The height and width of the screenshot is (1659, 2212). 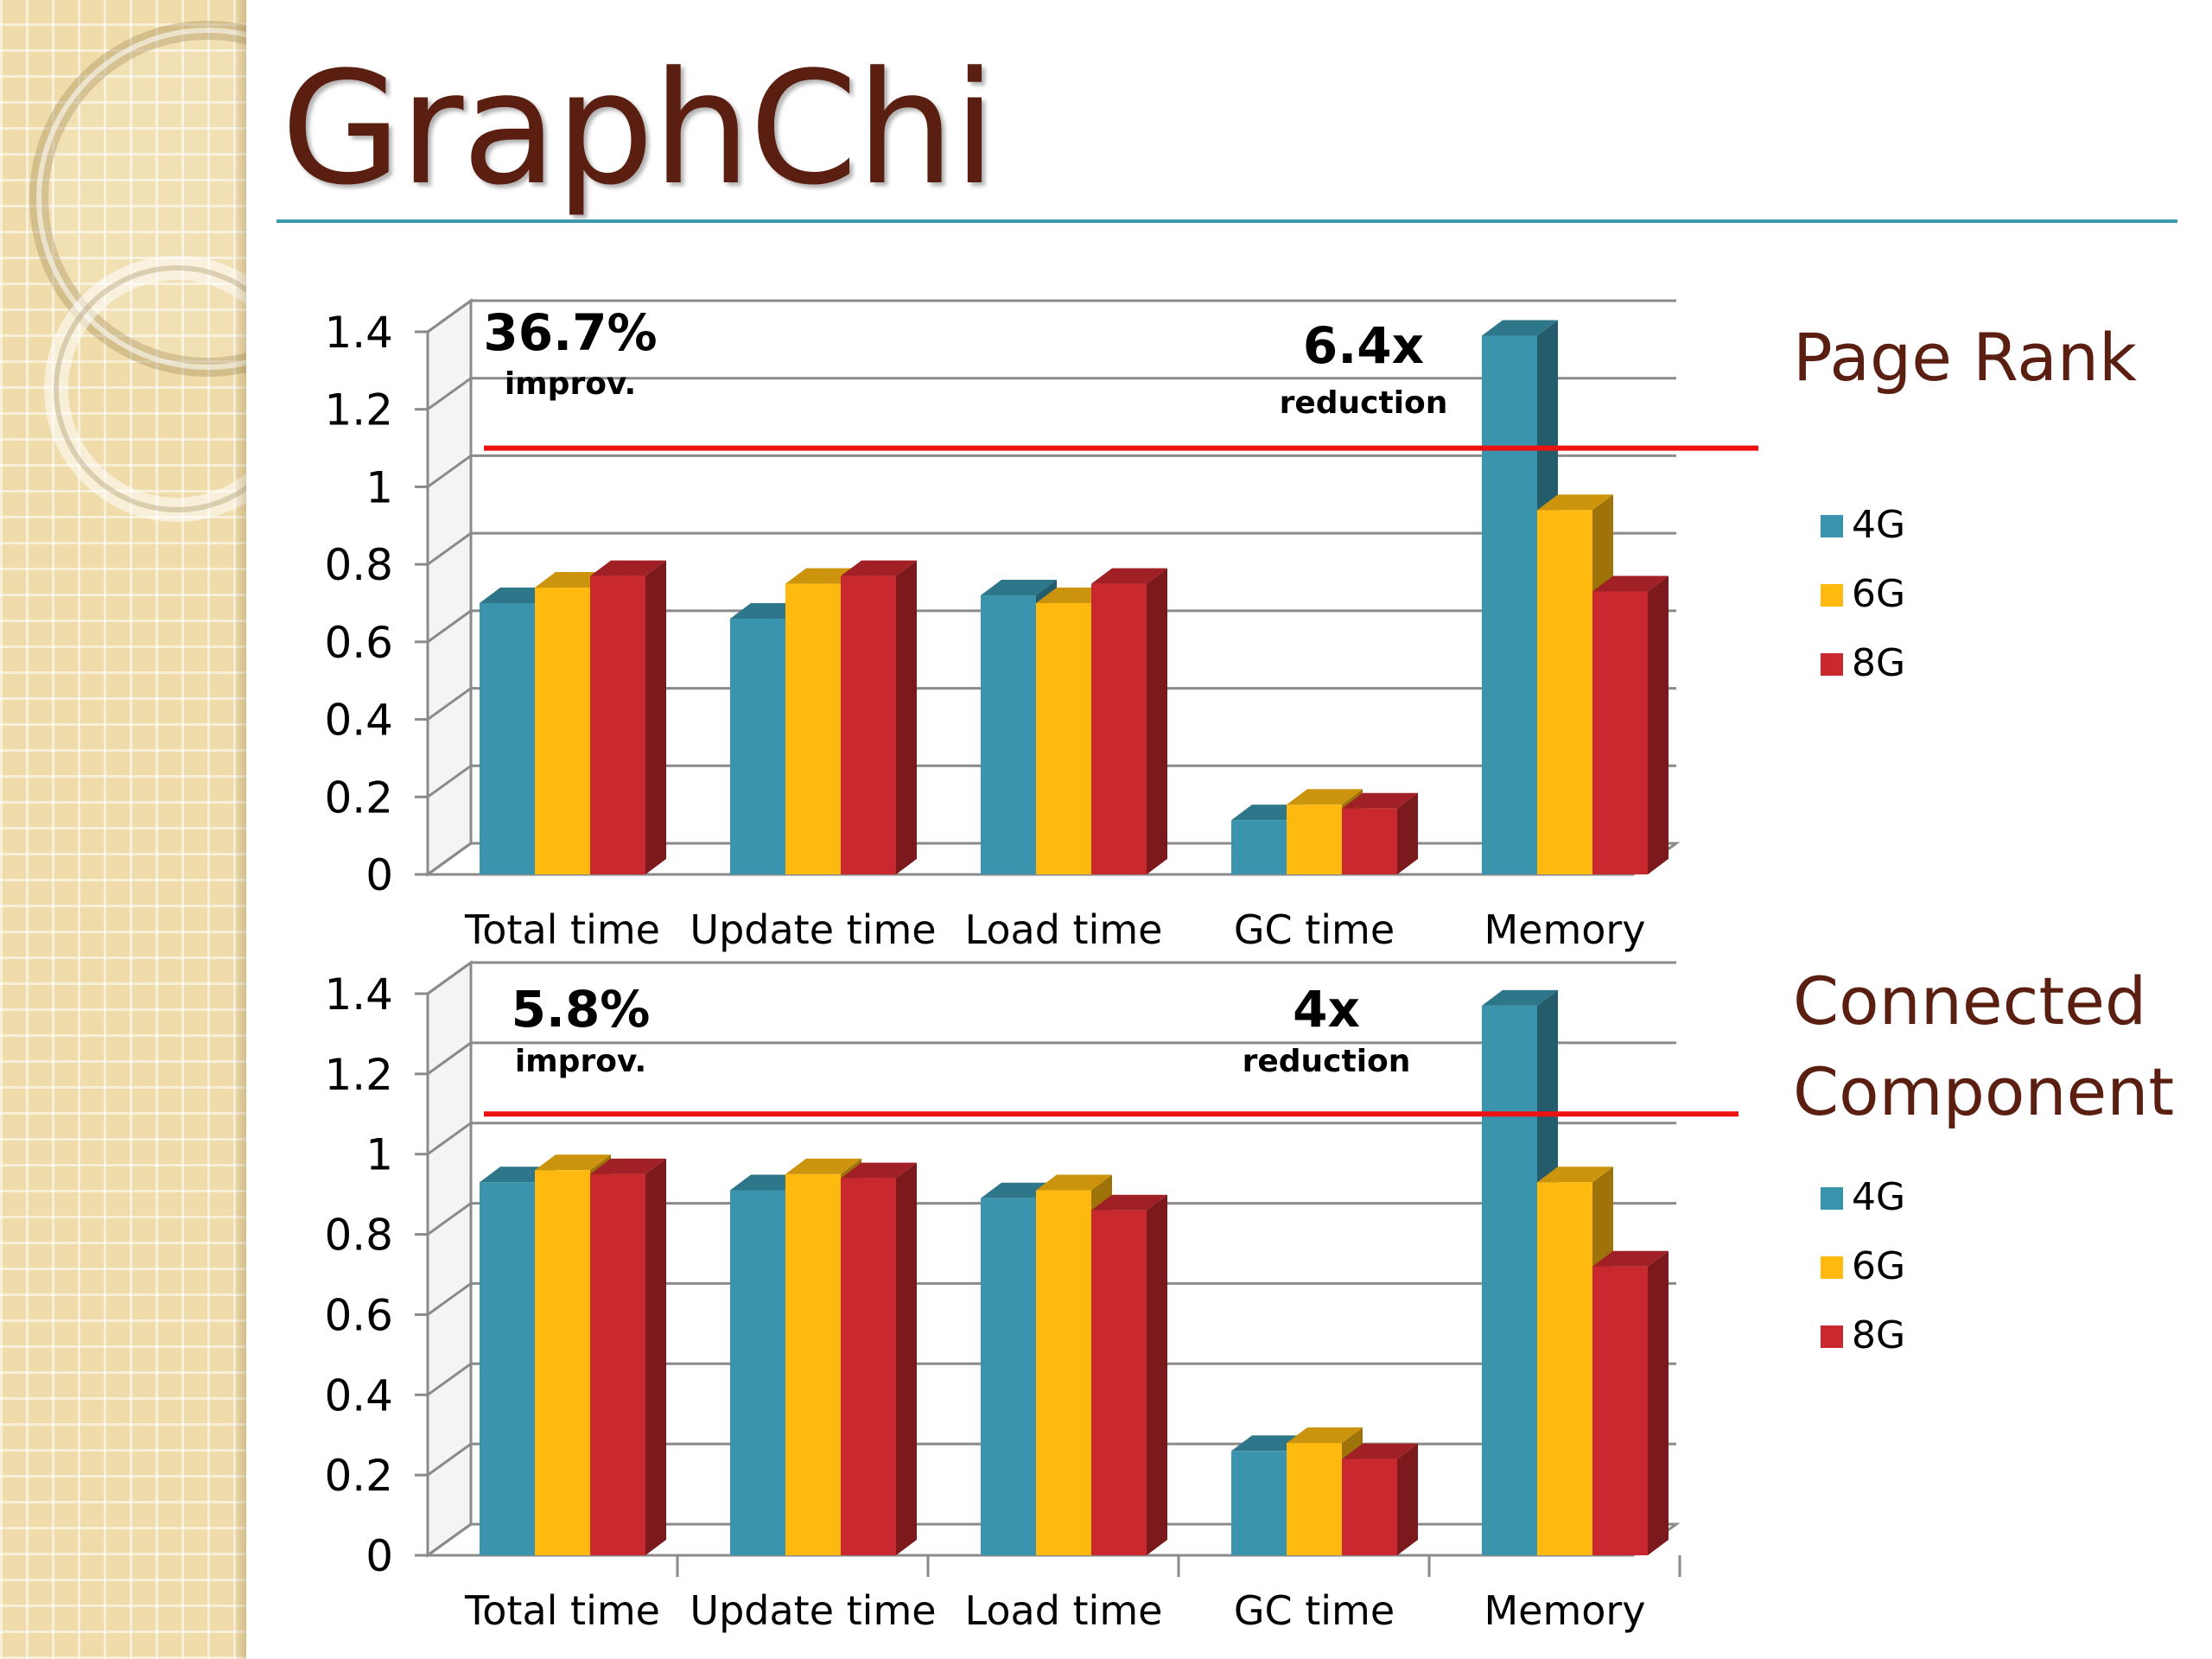 What do you see at coordinates (813, 929) in the screenshot?
I see `x-tick-label: Update time` at bounding box center [813, 929].